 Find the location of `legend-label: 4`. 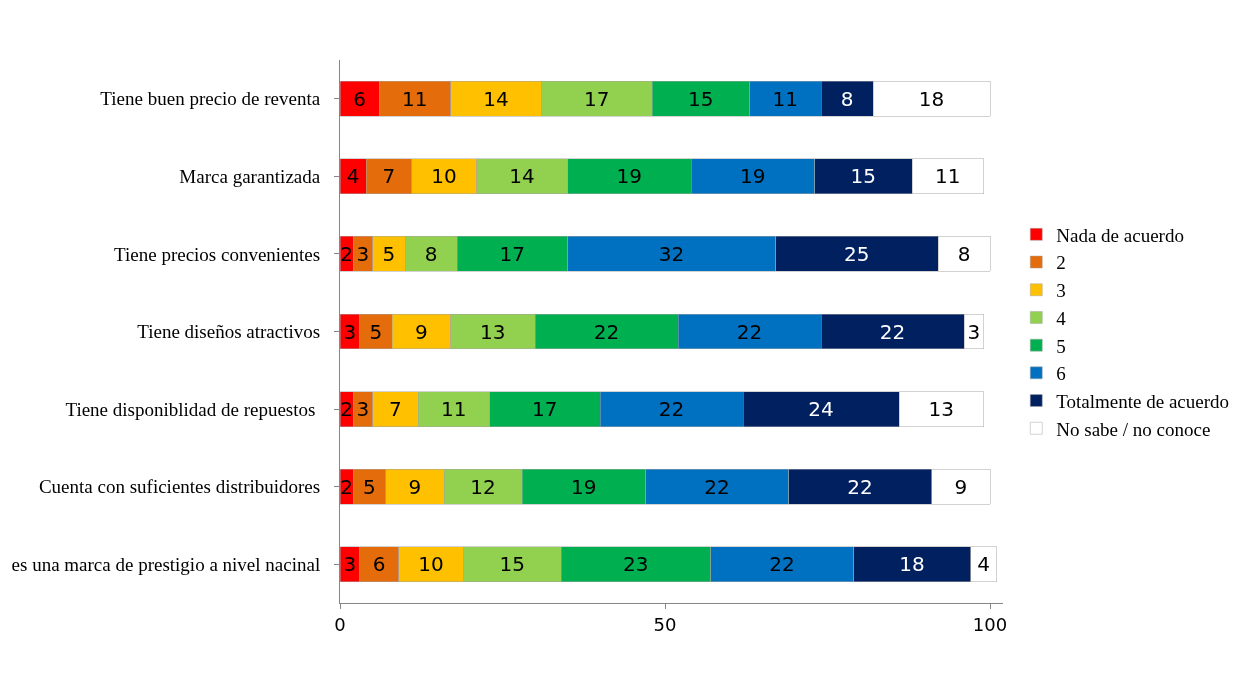

legend-label: 4 is located at coordinates (1061, 318).